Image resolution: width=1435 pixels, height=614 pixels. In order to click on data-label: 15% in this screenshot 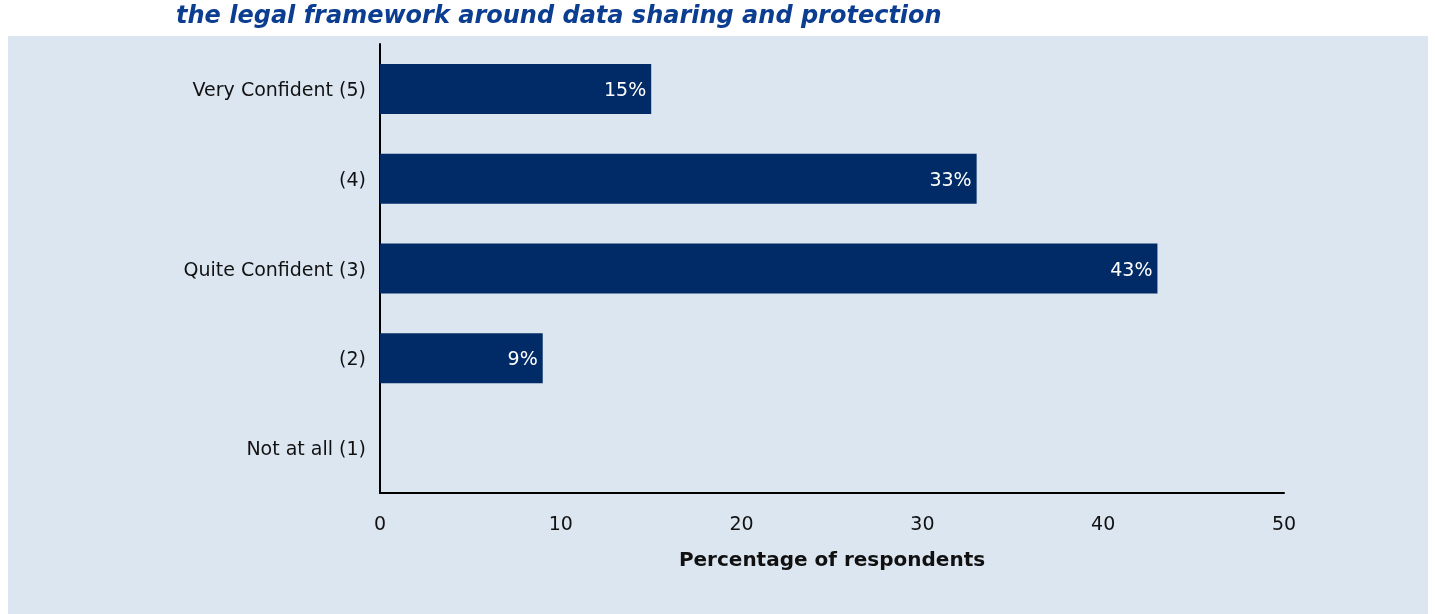, I will do `click(625, 88)`.